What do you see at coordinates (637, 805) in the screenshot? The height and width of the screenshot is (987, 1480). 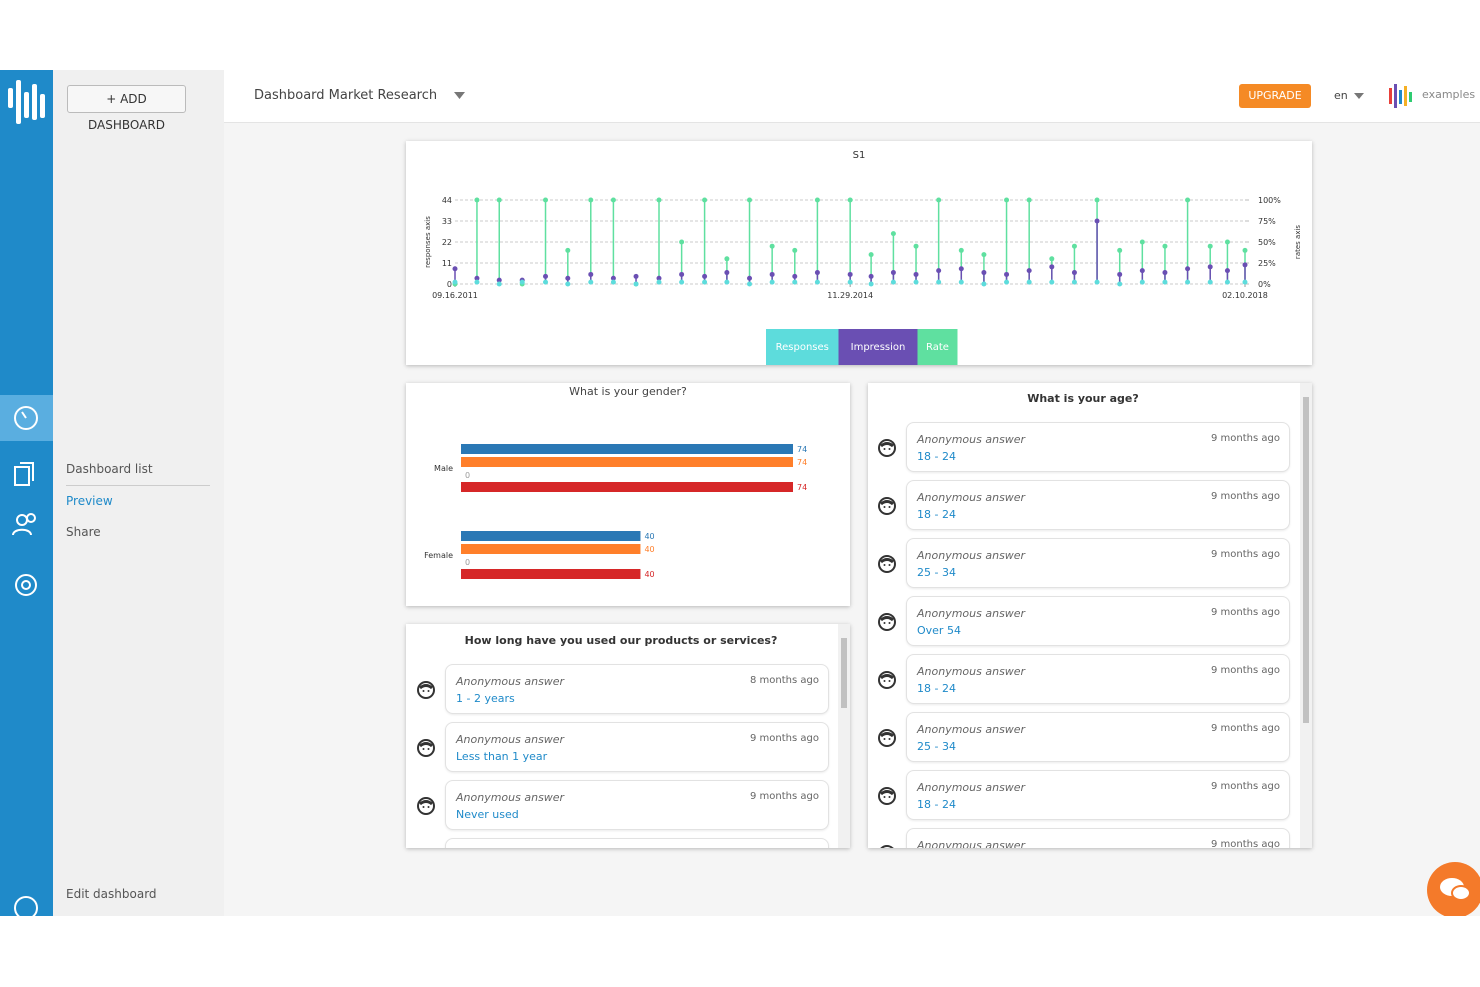 I see `answer-card: Anonymous answer 9 months ago Never used` at bounding box center [637, 805].